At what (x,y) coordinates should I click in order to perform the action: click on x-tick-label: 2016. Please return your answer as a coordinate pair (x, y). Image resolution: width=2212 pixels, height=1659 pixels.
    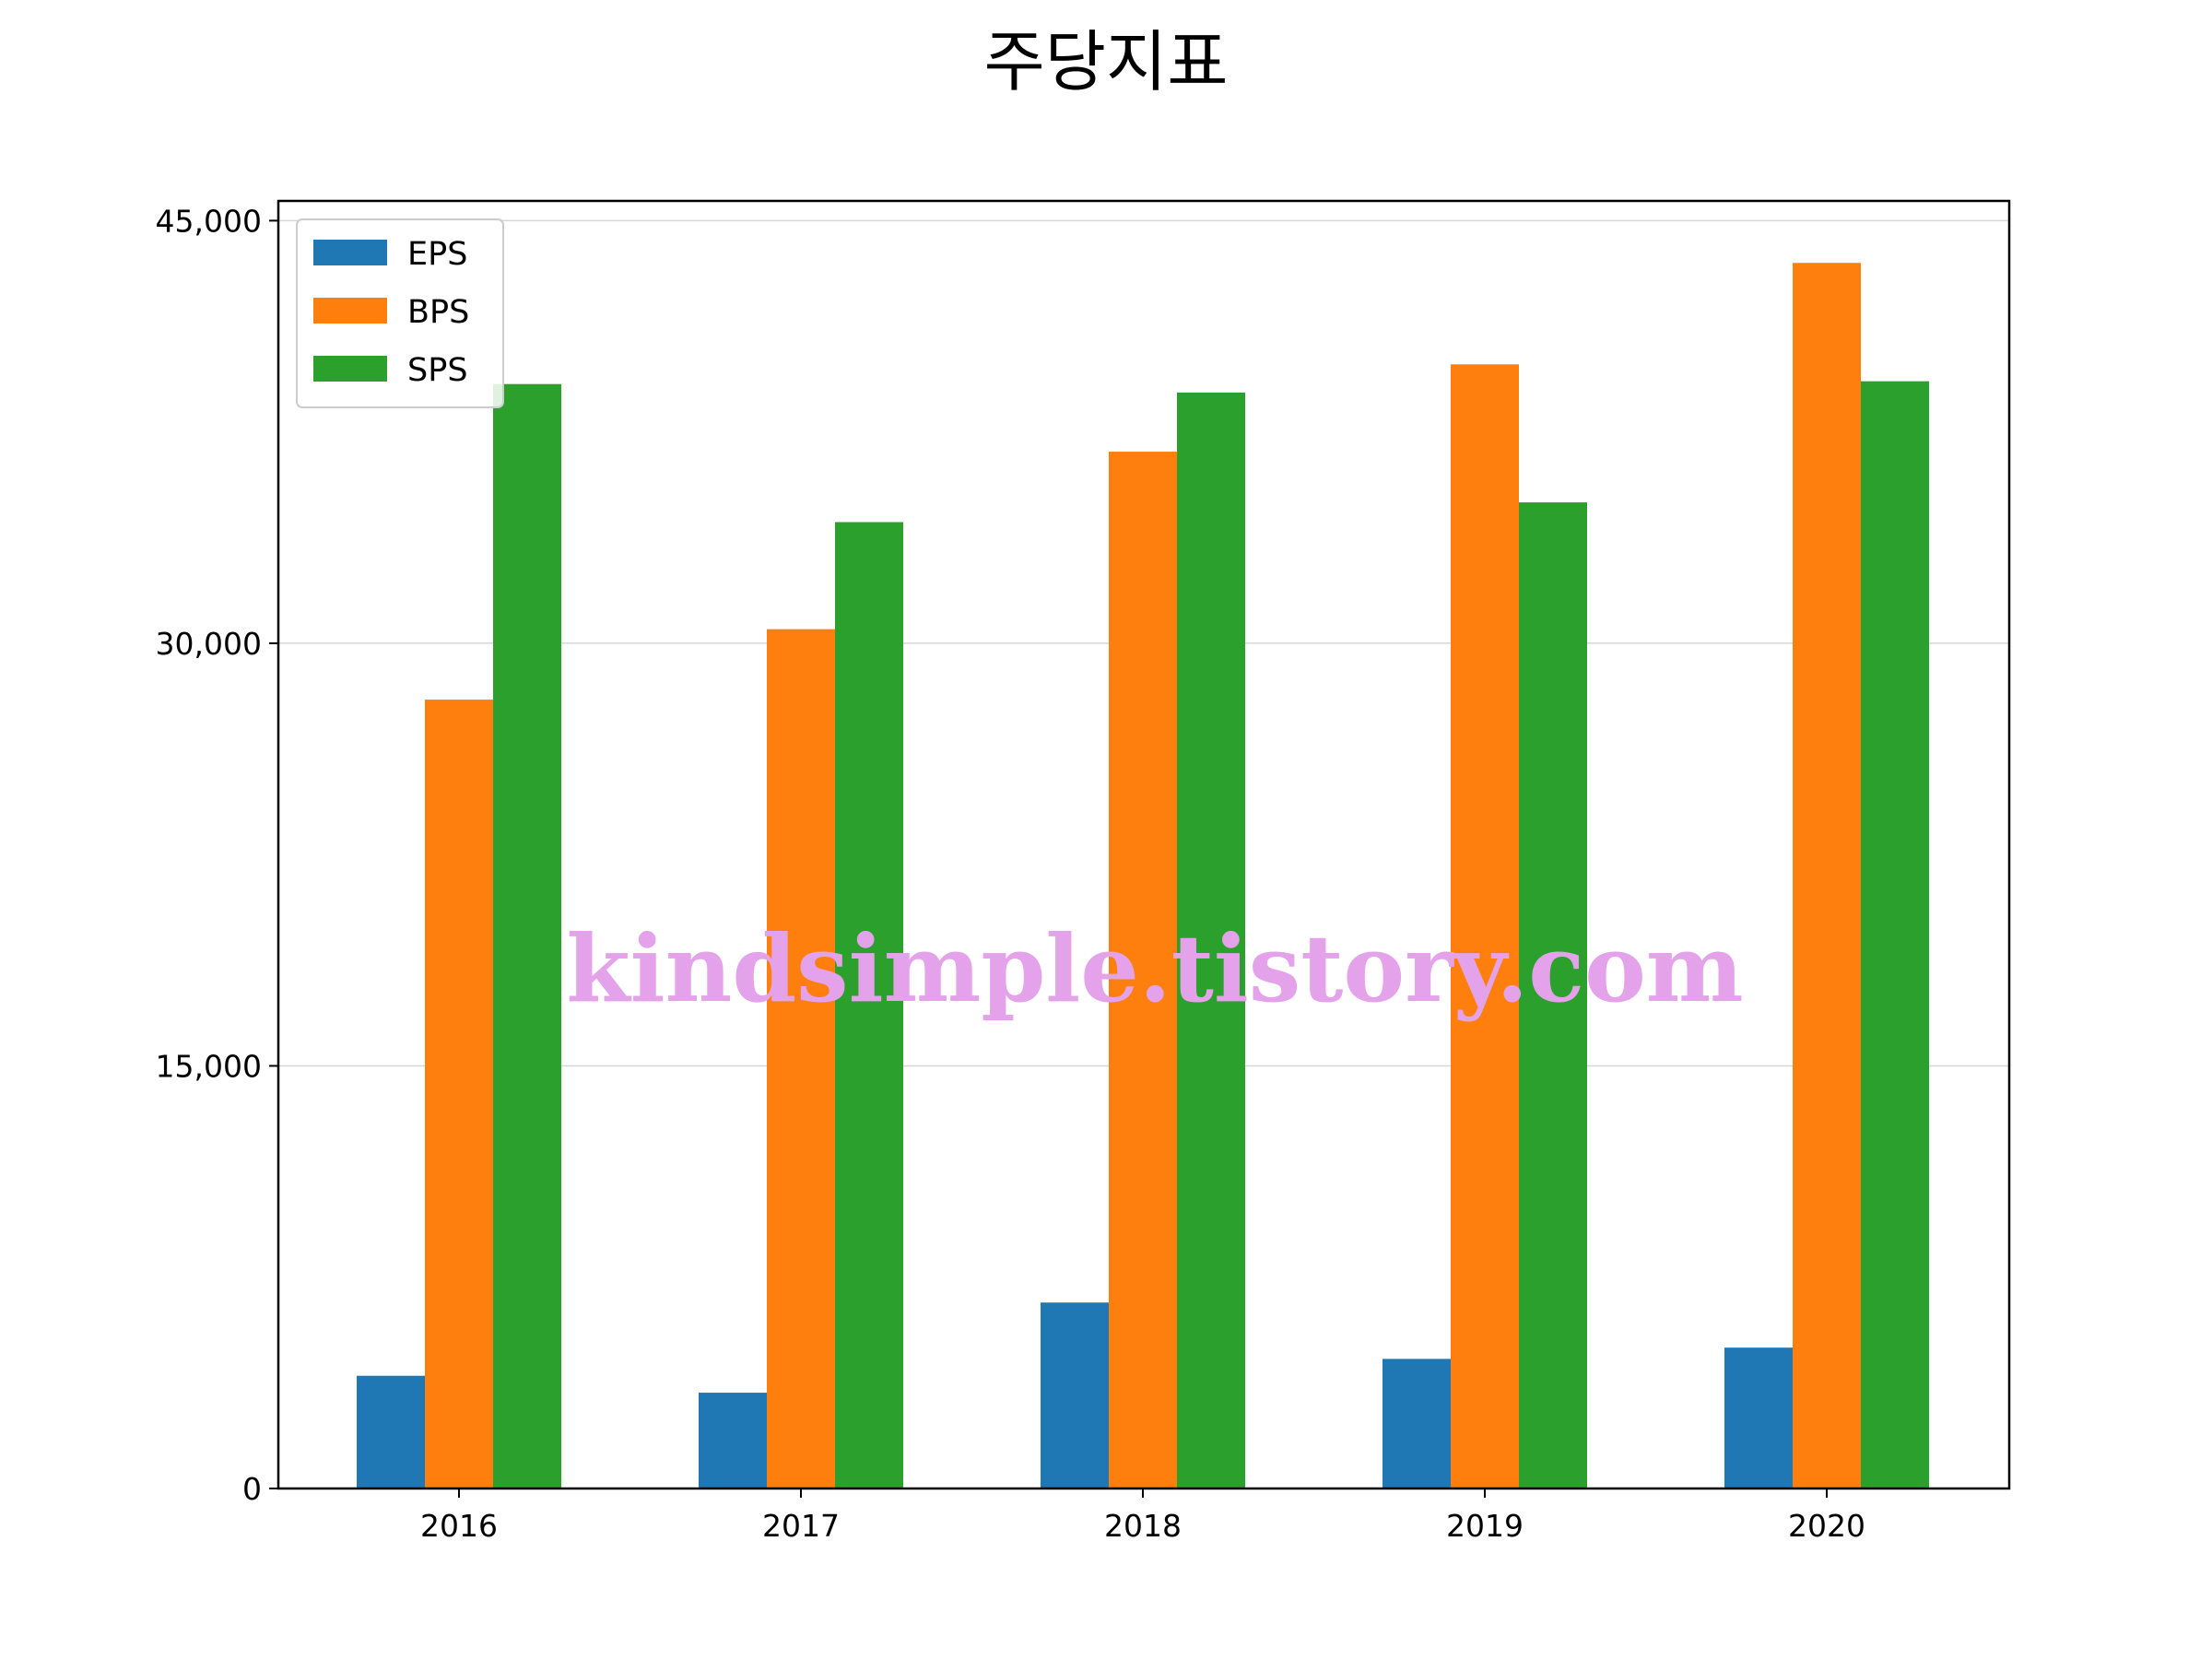
    Looking at the image, I should click on (459, 1526).